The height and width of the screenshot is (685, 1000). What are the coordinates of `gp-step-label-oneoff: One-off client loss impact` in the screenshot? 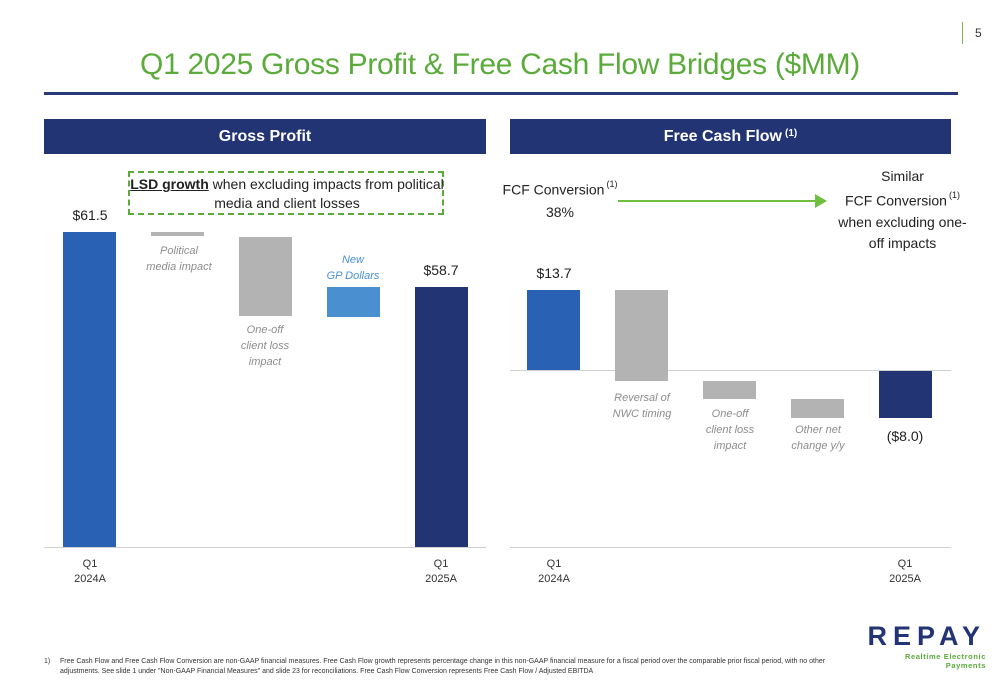 It's located at (265, 346).